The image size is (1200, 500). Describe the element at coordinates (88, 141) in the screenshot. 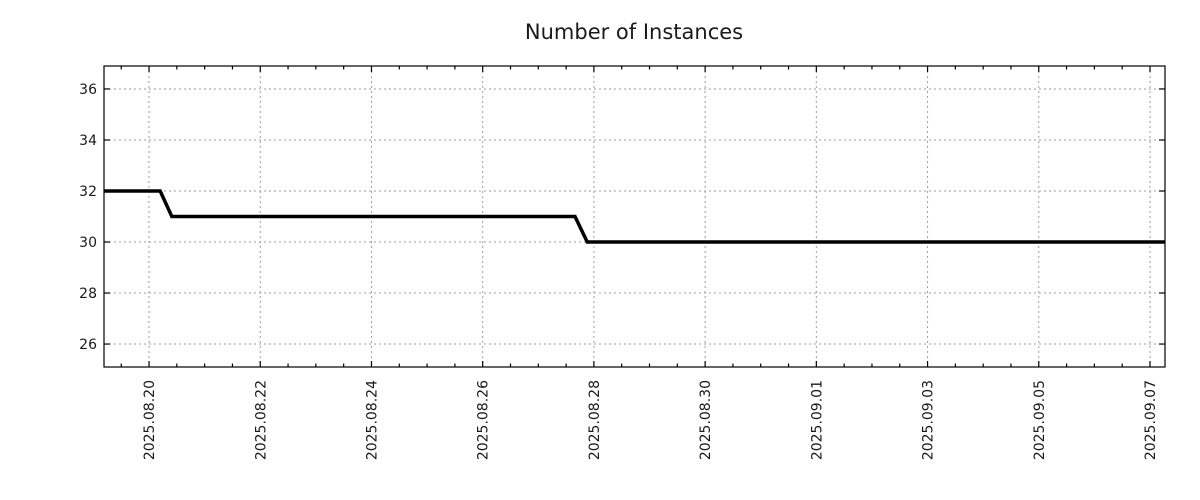

I see `y-tick-label: 34` at that location.